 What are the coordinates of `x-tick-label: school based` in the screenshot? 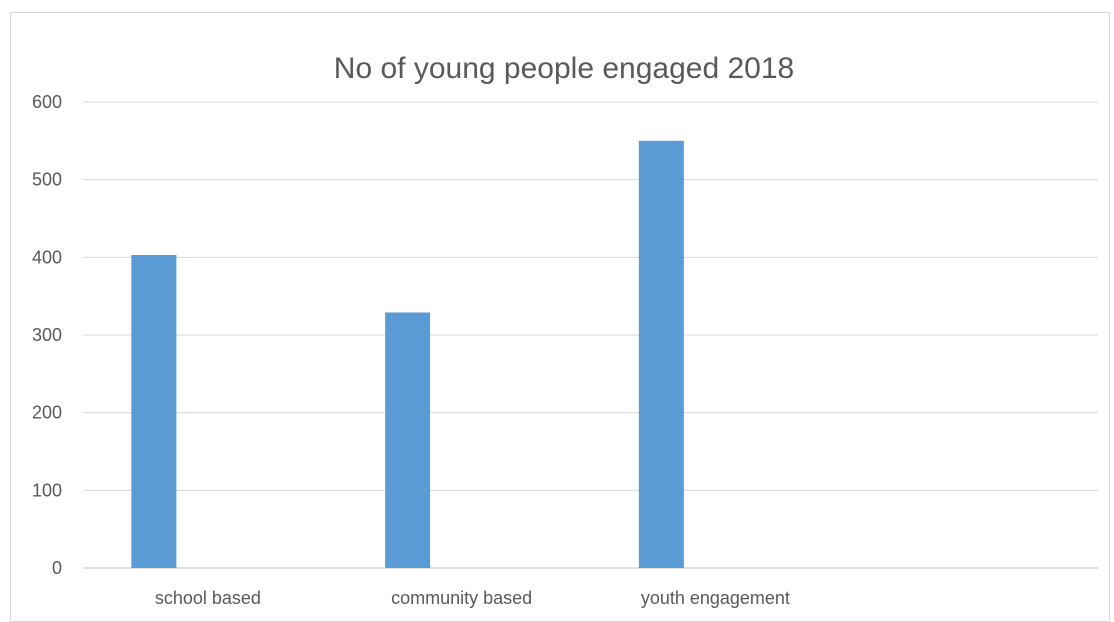 It's located at (208, 598).